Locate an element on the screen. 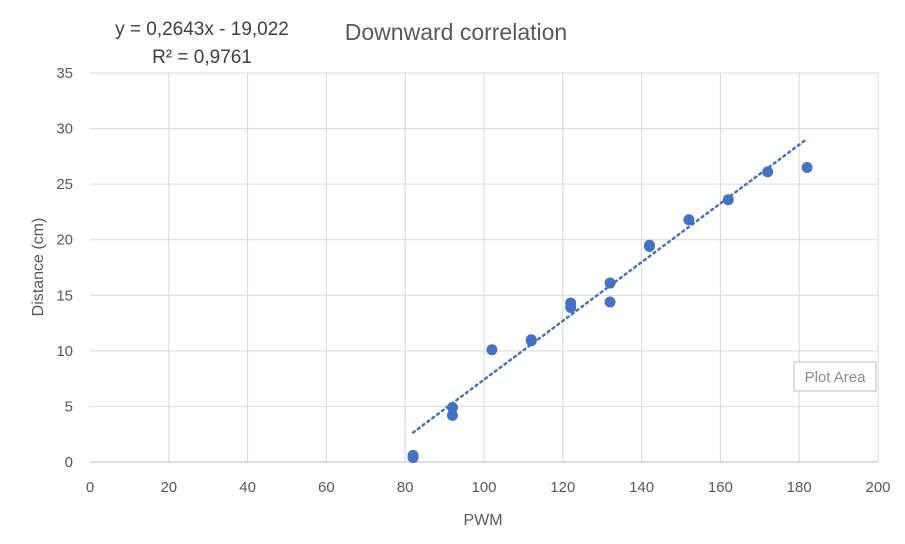  x-tick-label: 60 is located at coordinates (326, 487).